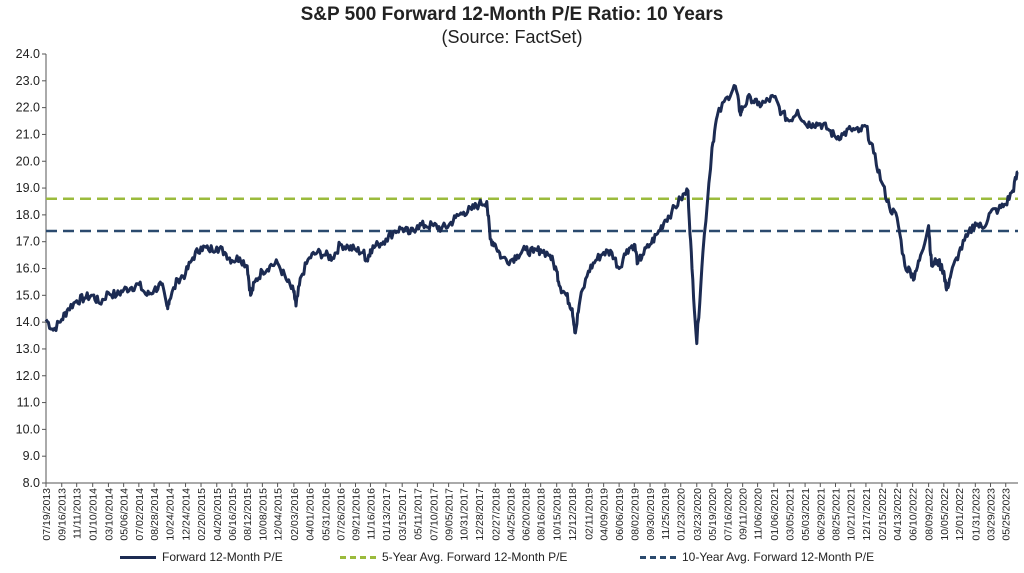 Image resolution: width=1024 pixels, height=573 pixels. Describe the element at coordinates (28, 81) in the screenshot. I see `y-tick-label: 23.0` at that location.